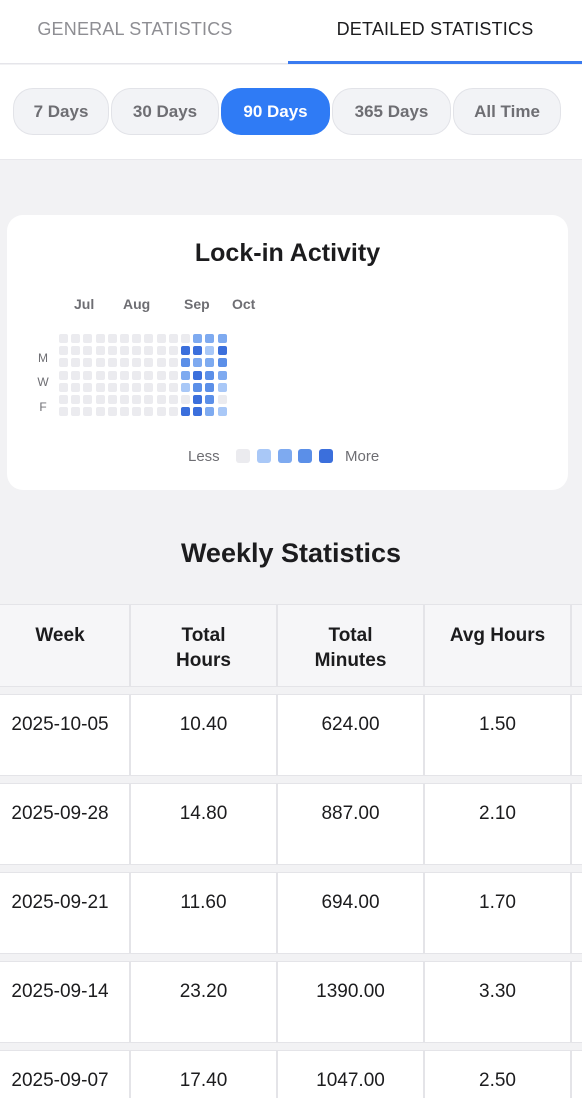 The width and height of the screenshot is (582, 1098). I want to click on week-value: 2025-10-05, so click(60, 724).